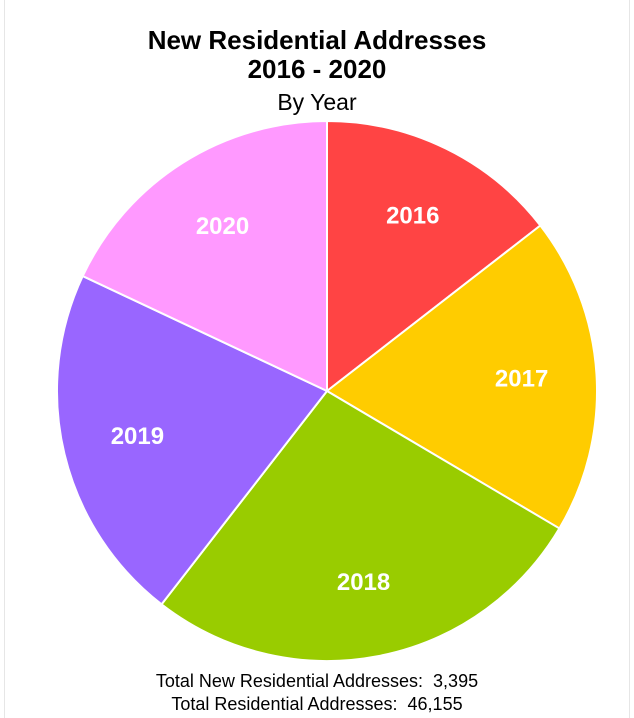 The width and height of the screenshot is (634, 718). What do you see at coordinates (456, 681) in the screenshot?
I see `total-new-value: 3,395` at bounding box center [456, 681].